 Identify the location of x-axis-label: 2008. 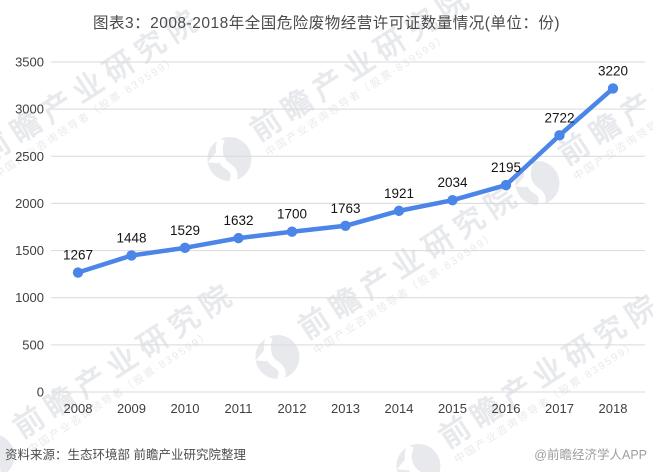
(78, 408).